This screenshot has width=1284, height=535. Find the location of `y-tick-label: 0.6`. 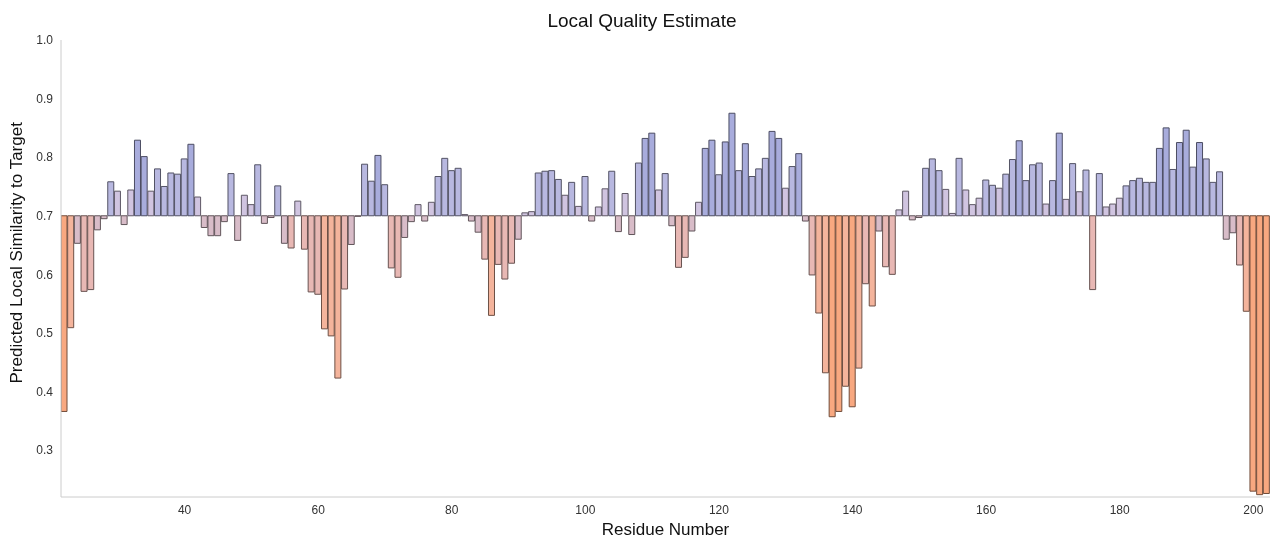

y-tick-label: 0.6 is located at coordinates (45, 274).